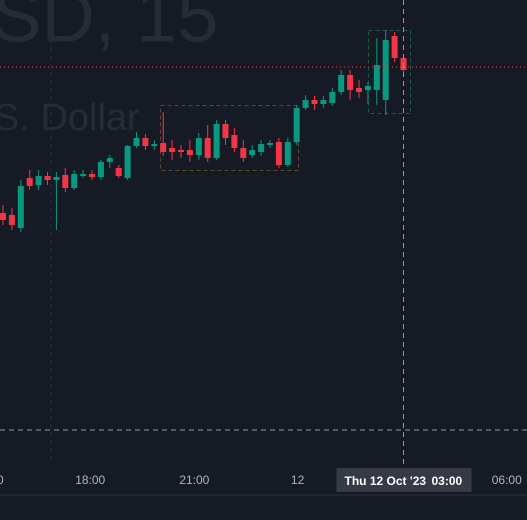 The image size is (527, 520). Describe the element at coordinates (447, 481) in the screenshot. I see `crosshair-time: 03:00` at that location.